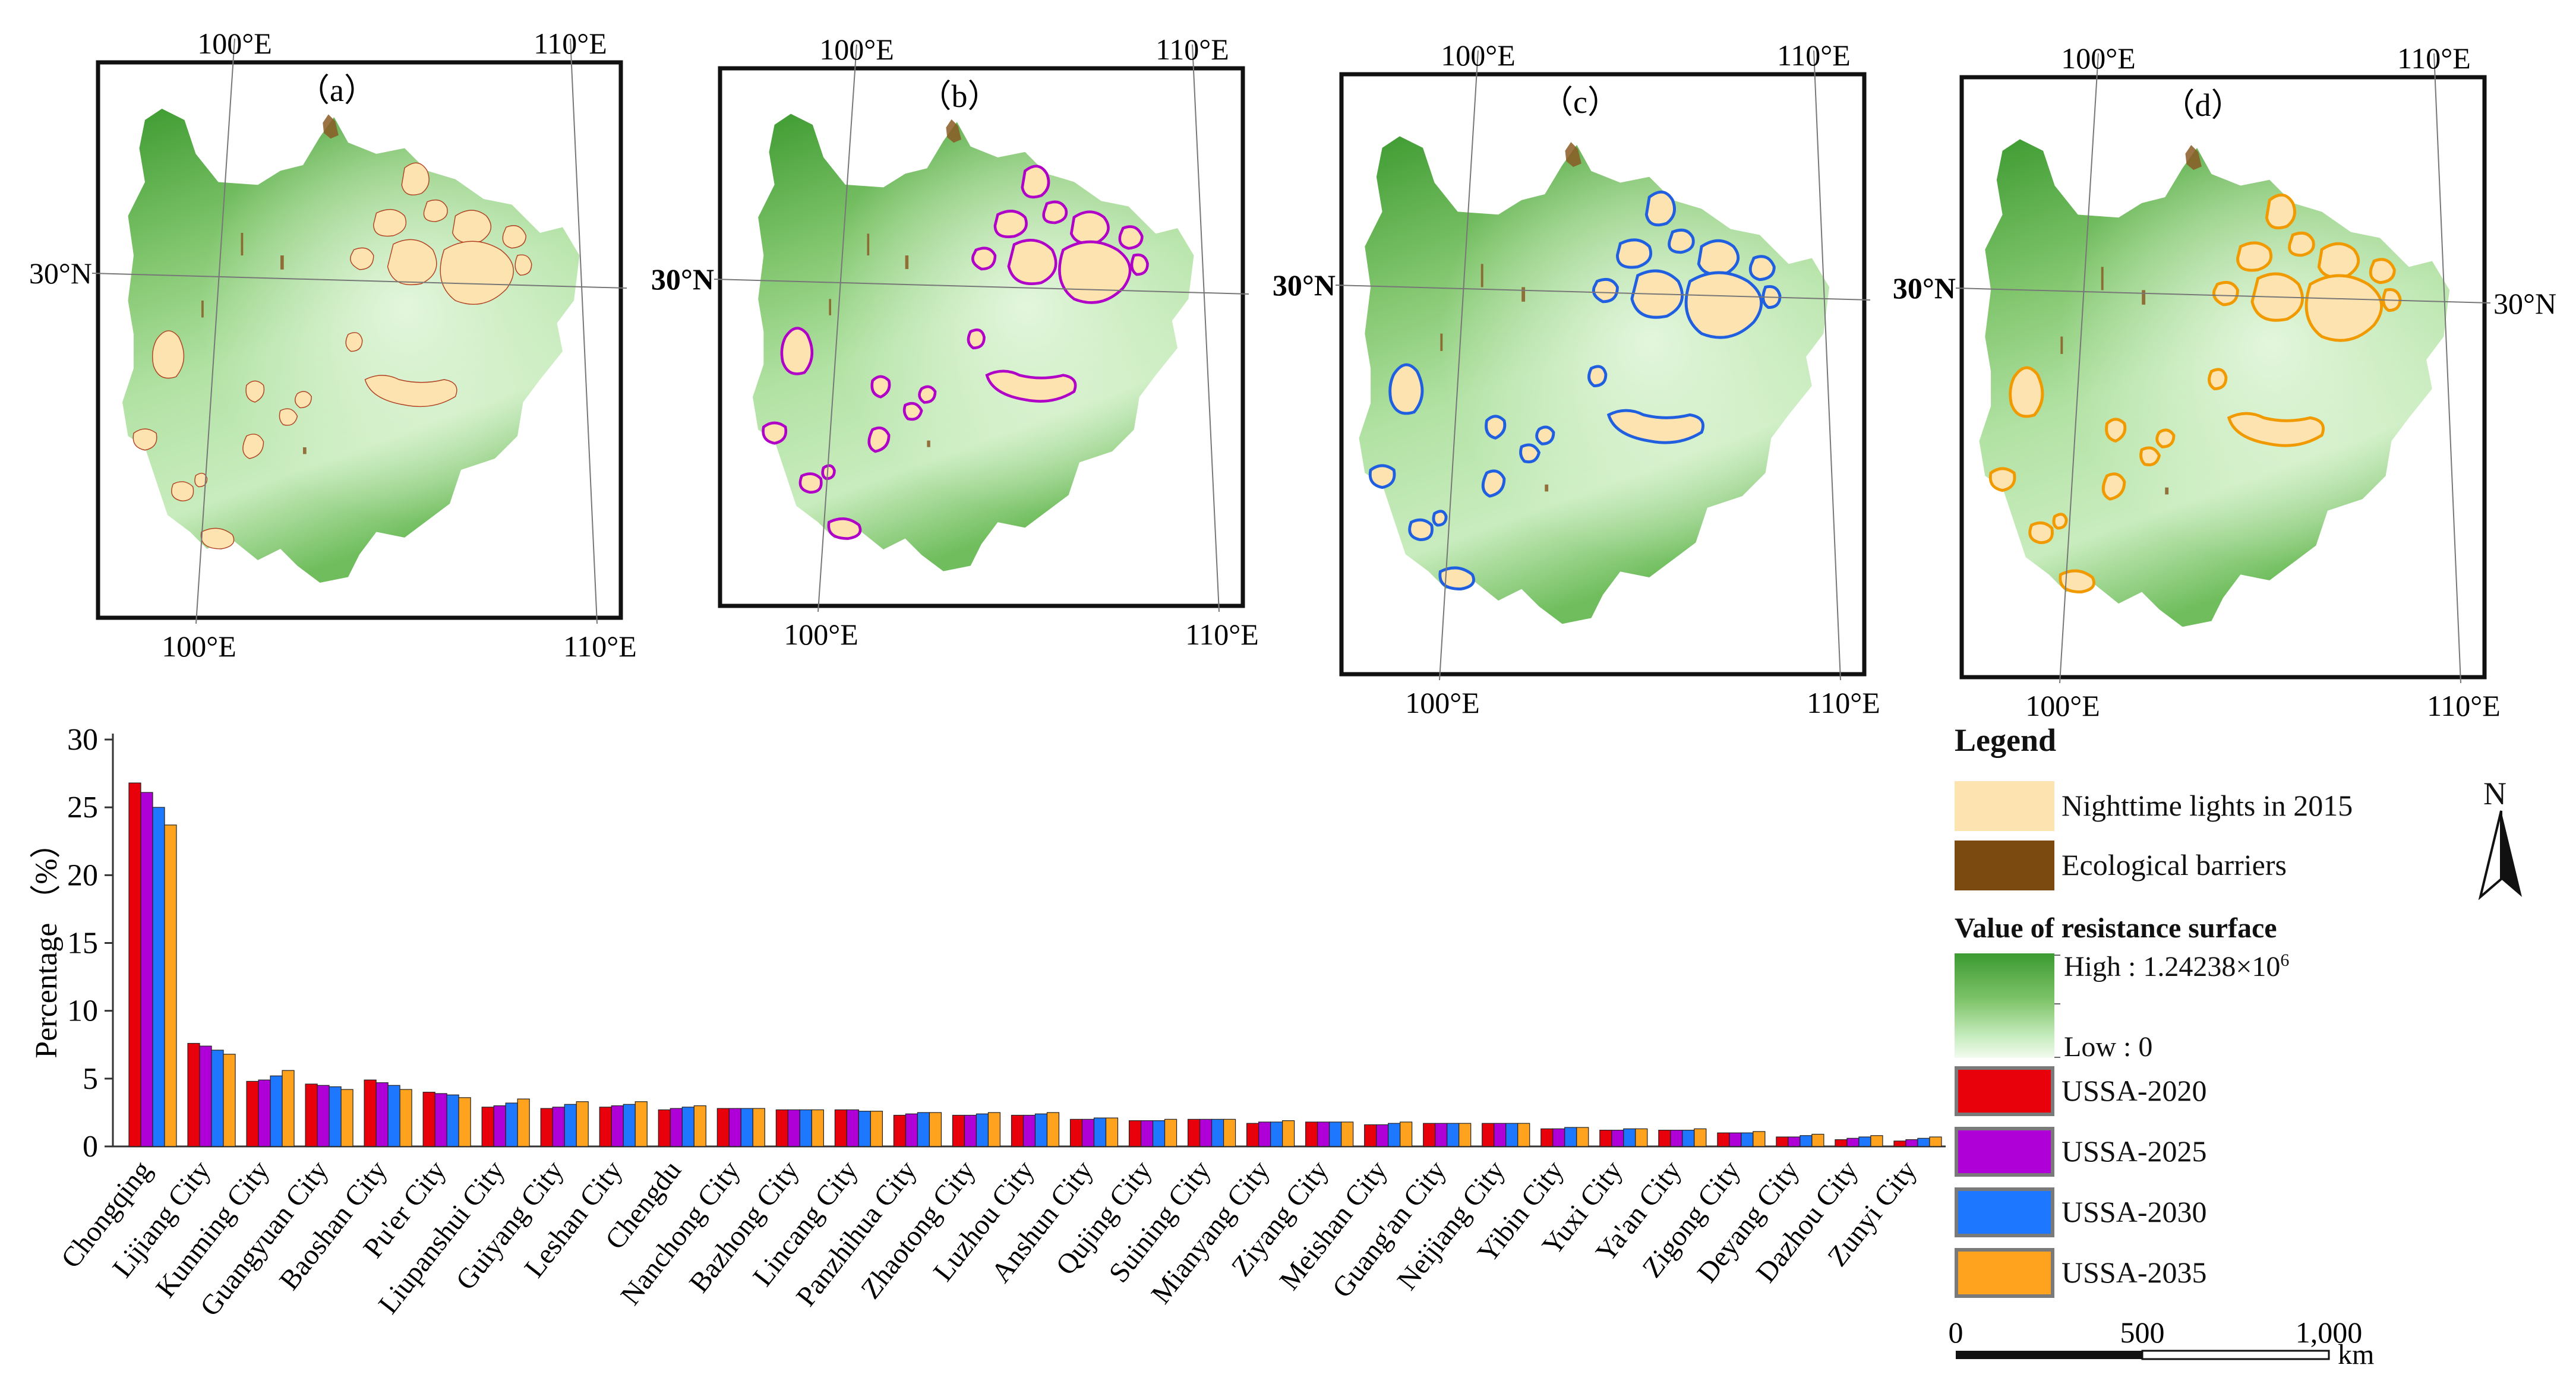 The height and width of the screenshot is (1387, 2576). What do you see at coordinates (2216, 1213) in the screenshot?
I see `legend-item-ussa-2030: USSA-2030` at bounding box center [2216, 1213].